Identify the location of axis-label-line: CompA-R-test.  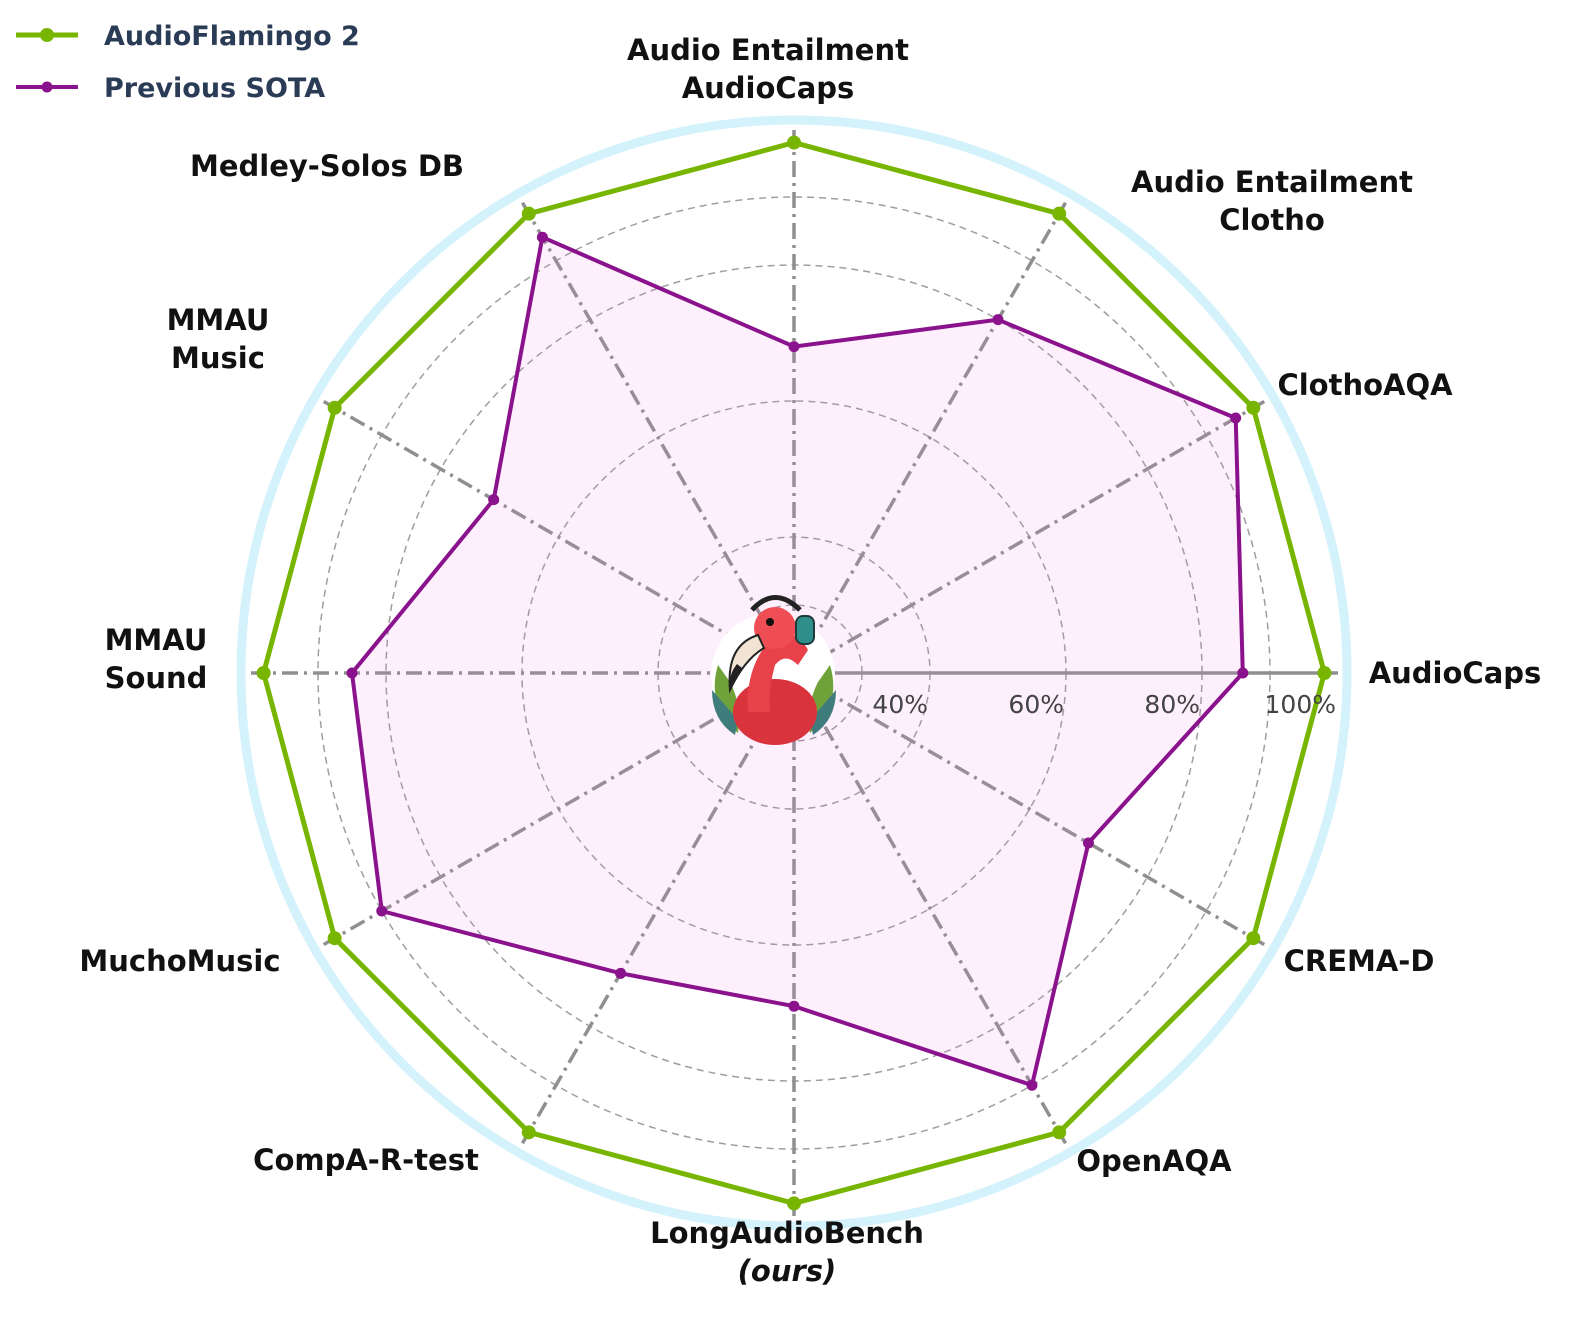
(366, 1160).